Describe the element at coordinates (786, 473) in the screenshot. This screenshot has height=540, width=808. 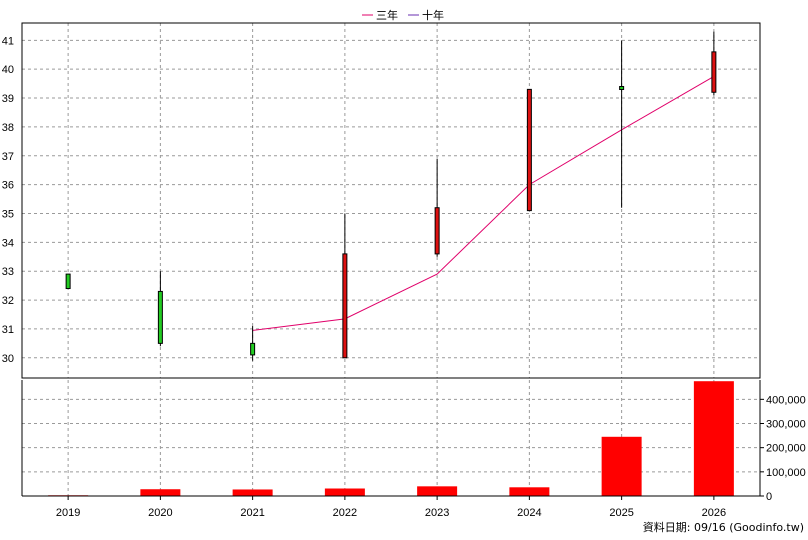
I see `volume-tick-label: 100,000` at that location.